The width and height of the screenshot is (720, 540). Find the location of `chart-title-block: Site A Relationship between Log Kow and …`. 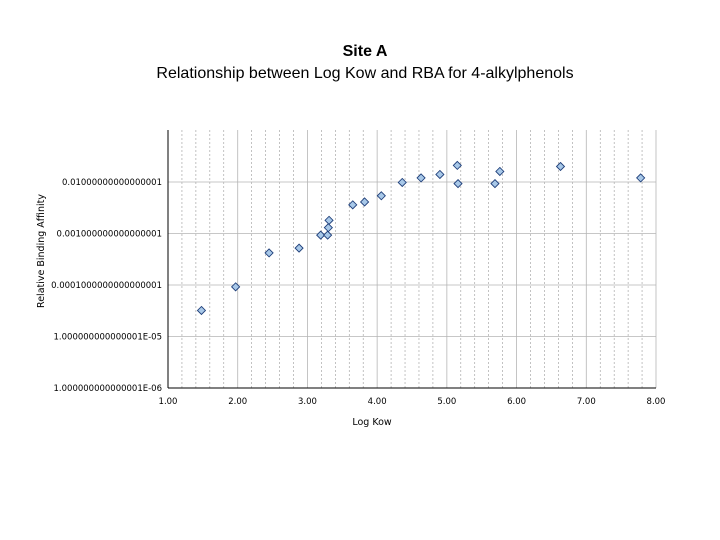

chart-title-block: Site A Relationship between Log Kow and … is located at coordinates (360, 63).